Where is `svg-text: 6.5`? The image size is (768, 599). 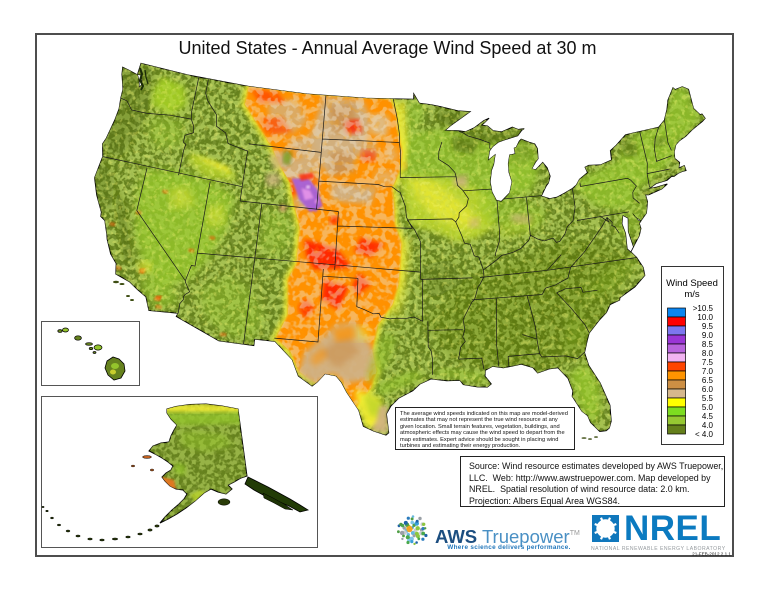
svg-text: 6.5 is located at coordinates (708, 380).